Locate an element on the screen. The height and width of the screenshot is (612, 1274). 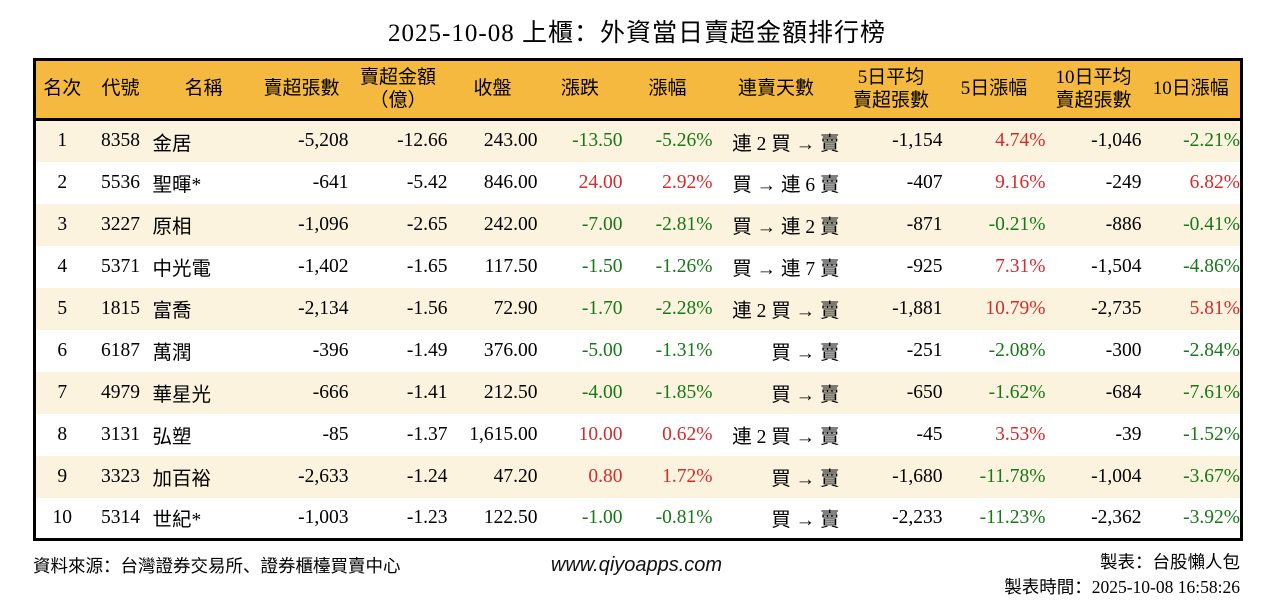
cell-streak: 買 → 連 6 賣 is located at coordinates (786, 185).